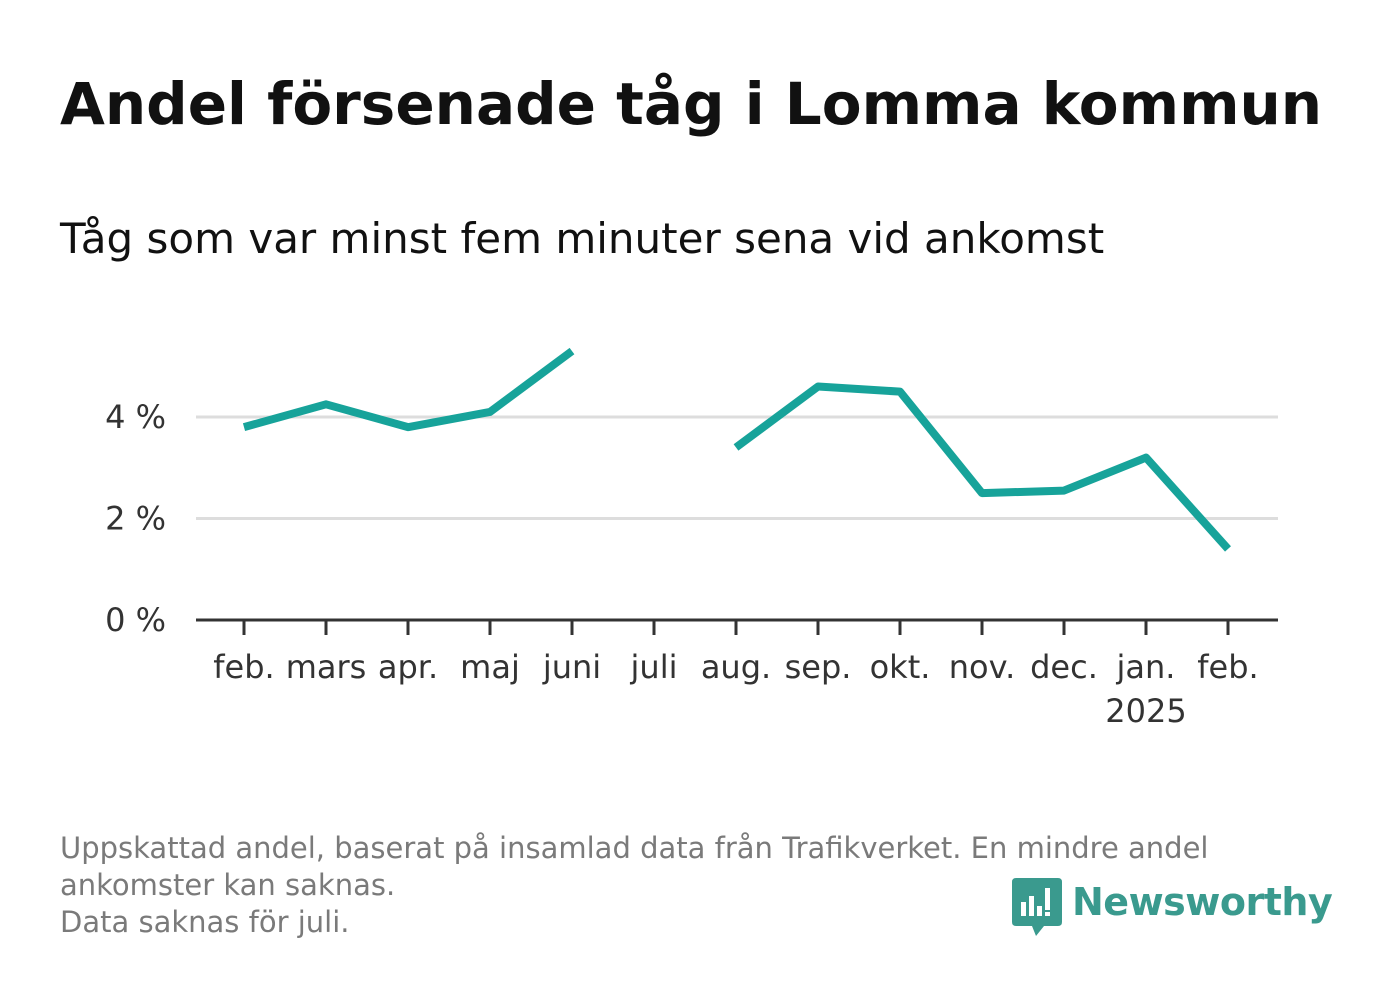 The width and height of the screenshot is (1382, 999). I want to click on footnote-line: Data saknas för juli., so click(205, 922).